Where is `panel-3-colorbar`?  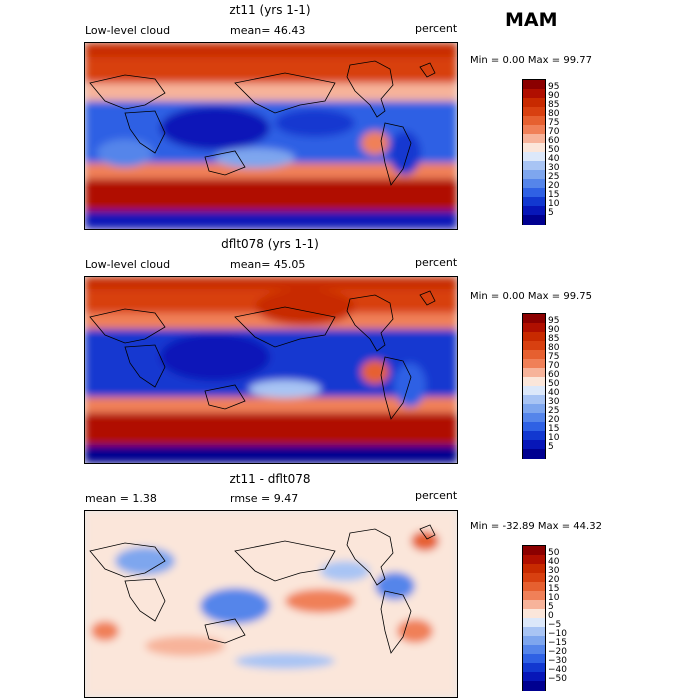
panel-3-colorbar is located at coordinates (534, 618).